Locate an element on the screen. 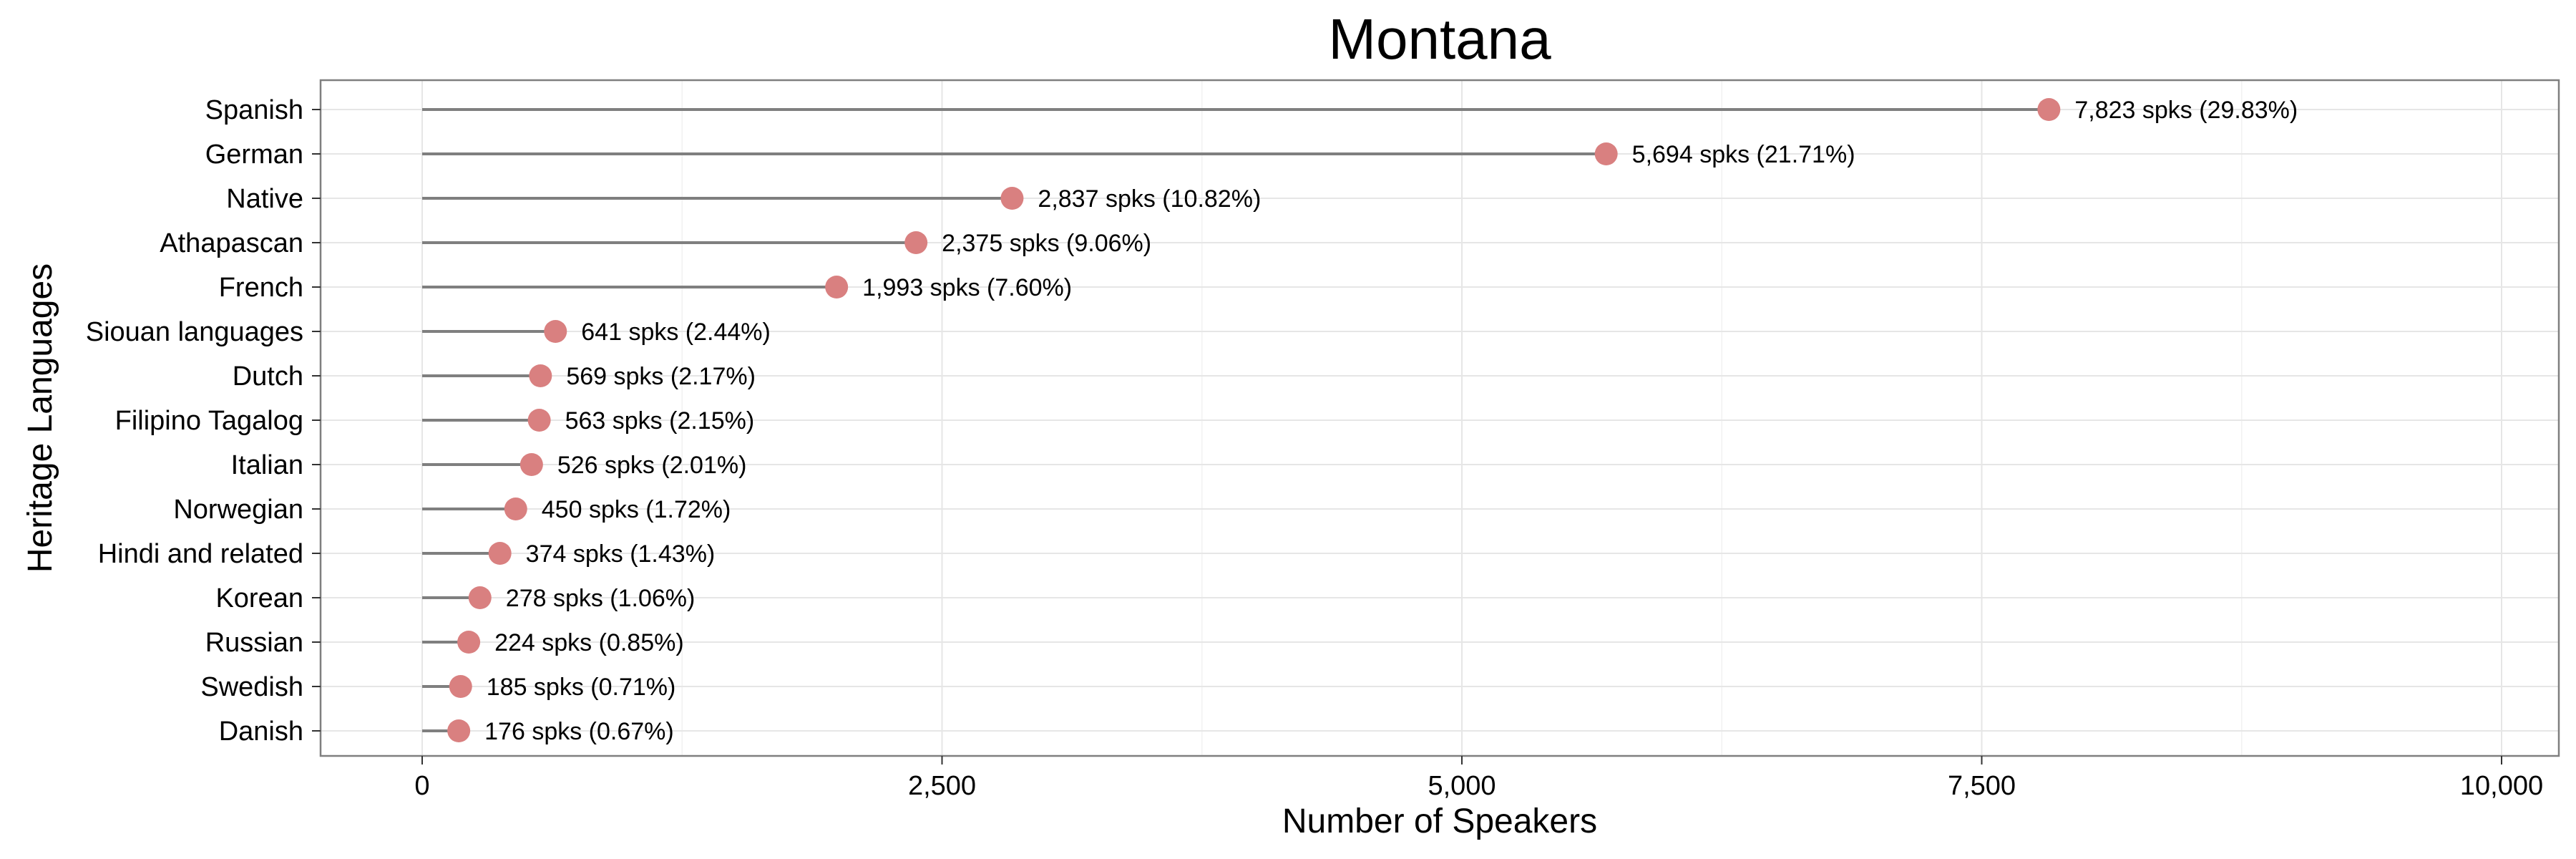 This screenshot has width=2576, height=859. x-tick-label: 2,500 is located at coordinates (942, 786).